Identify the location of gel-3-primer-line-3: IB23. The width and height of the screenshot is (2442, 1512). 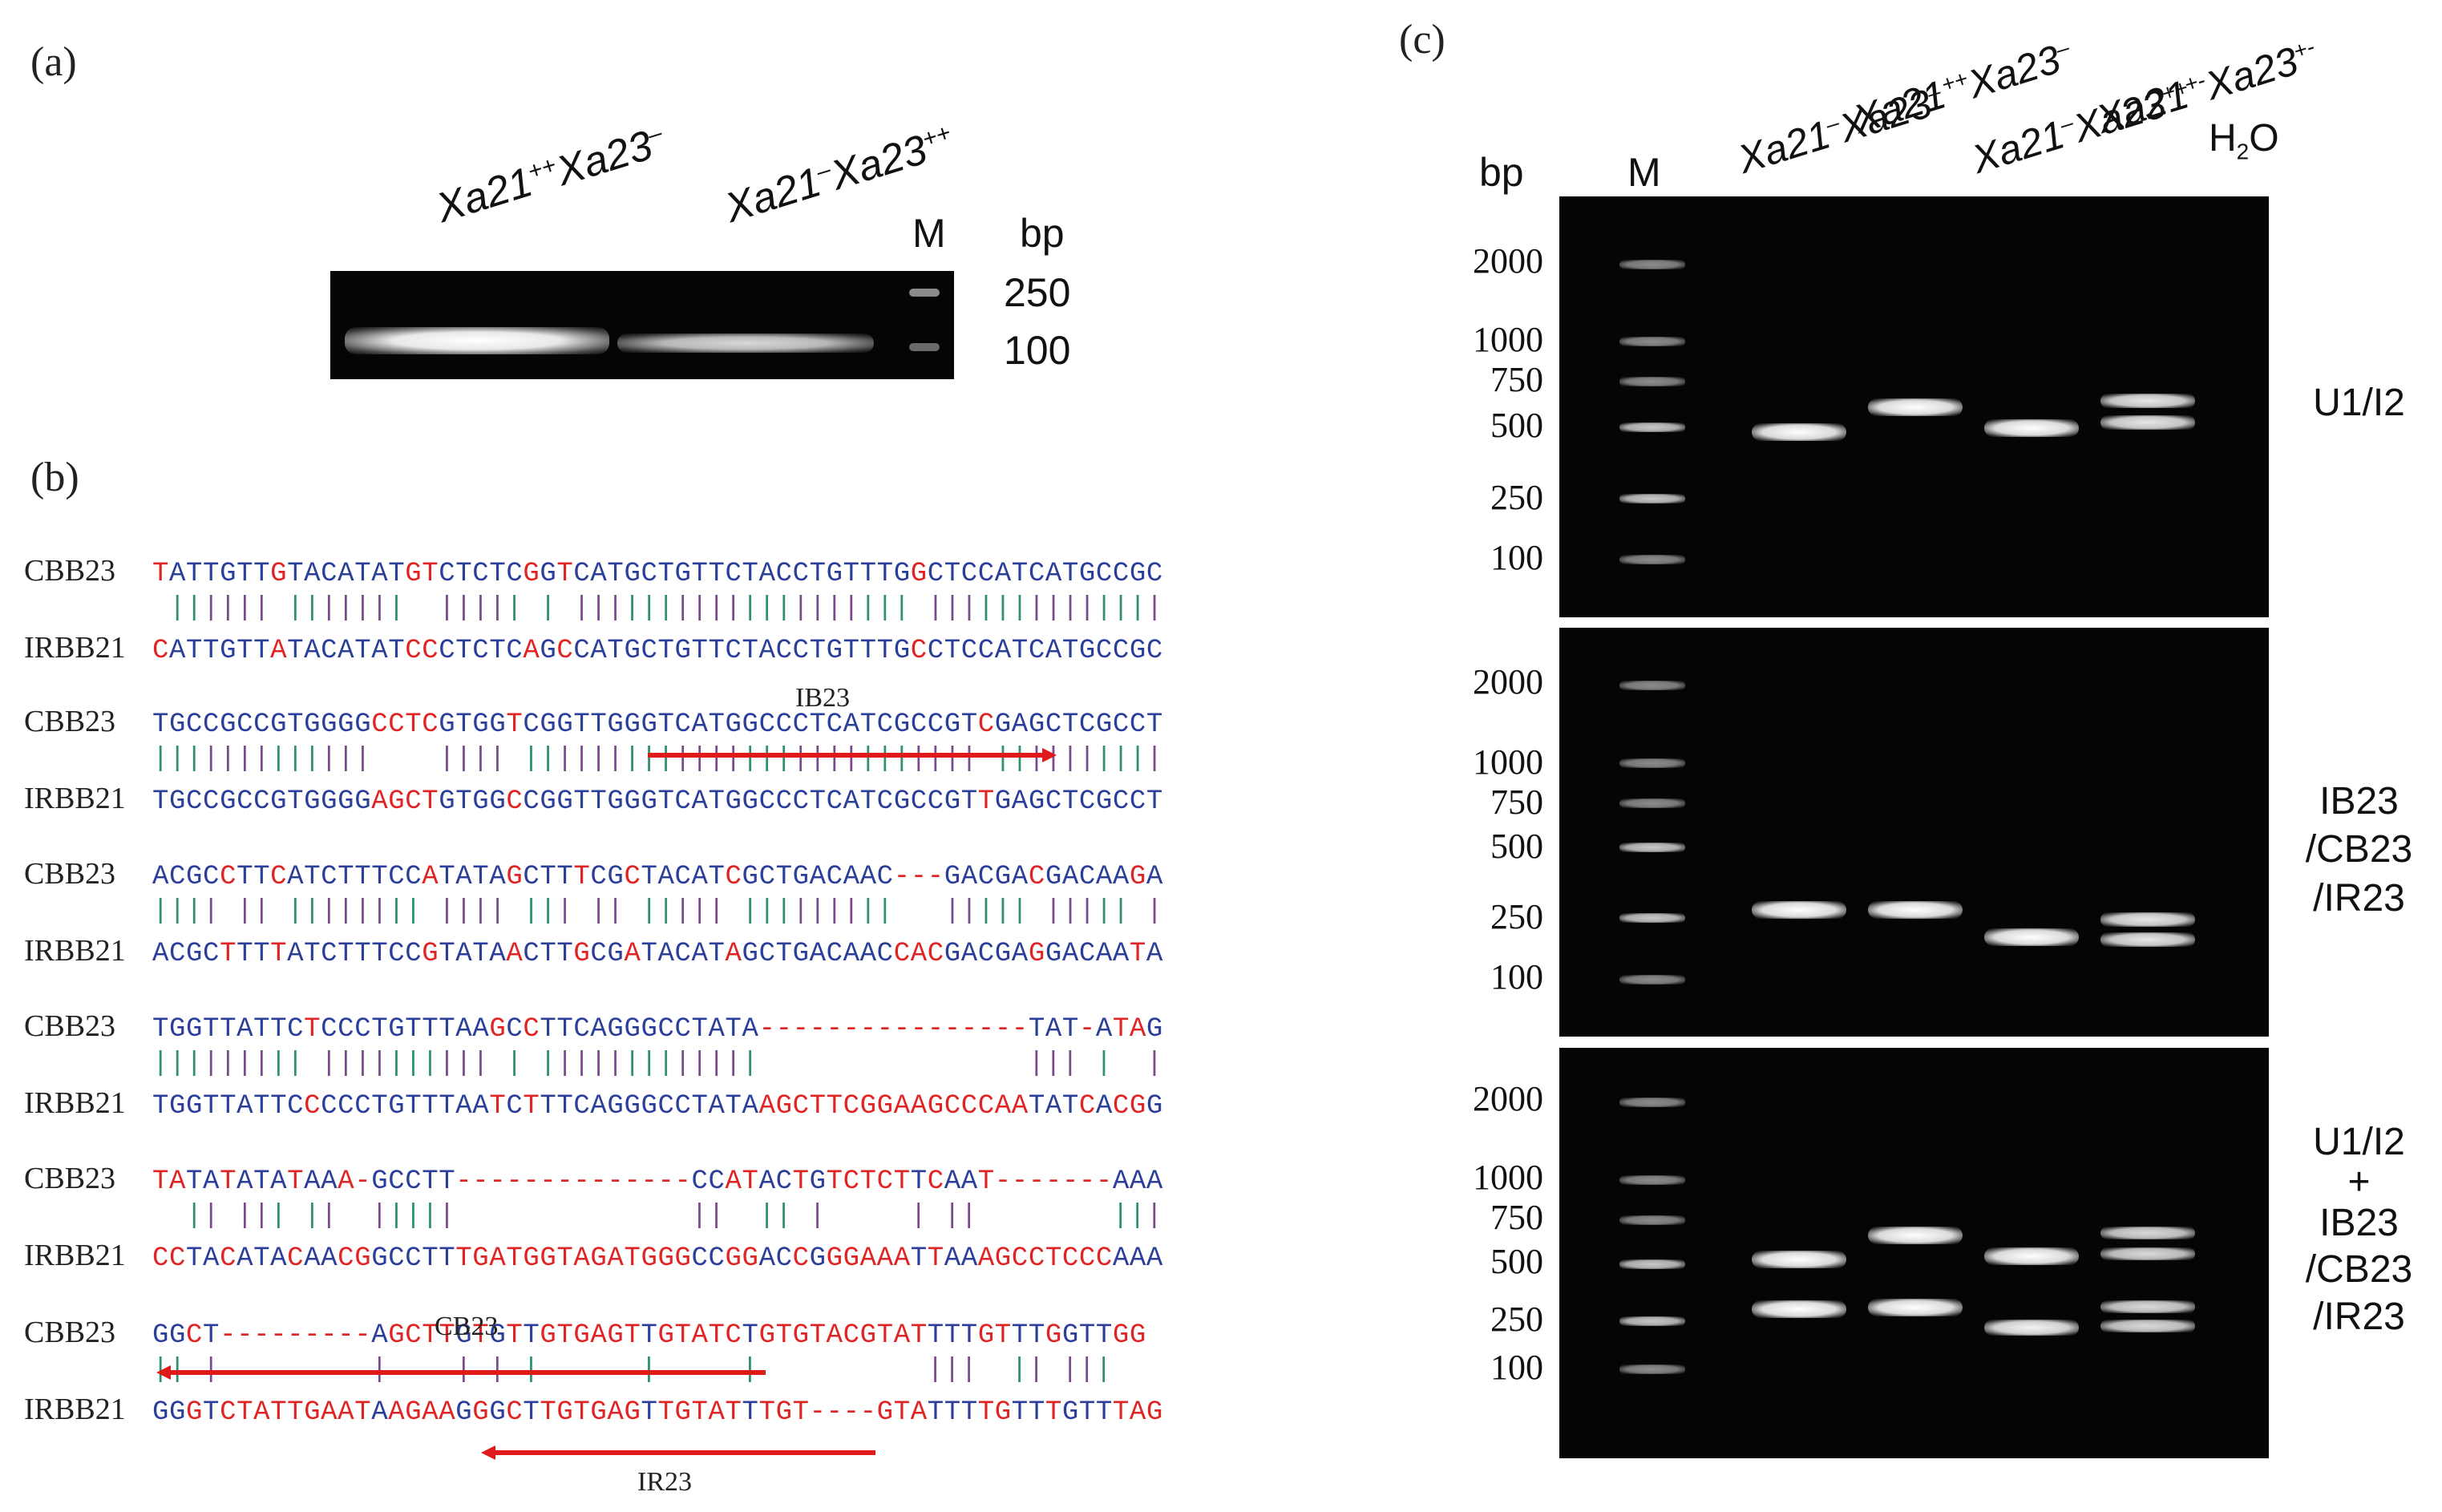
(2359, 1222).